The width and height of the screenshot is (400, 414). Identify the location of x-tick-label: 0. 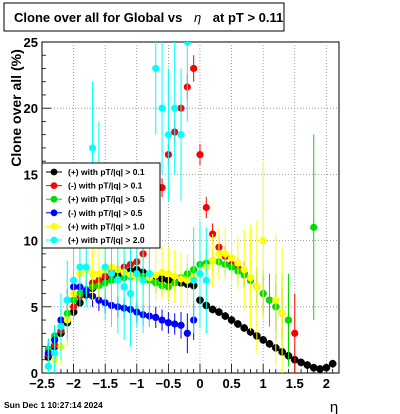
(199, 383).